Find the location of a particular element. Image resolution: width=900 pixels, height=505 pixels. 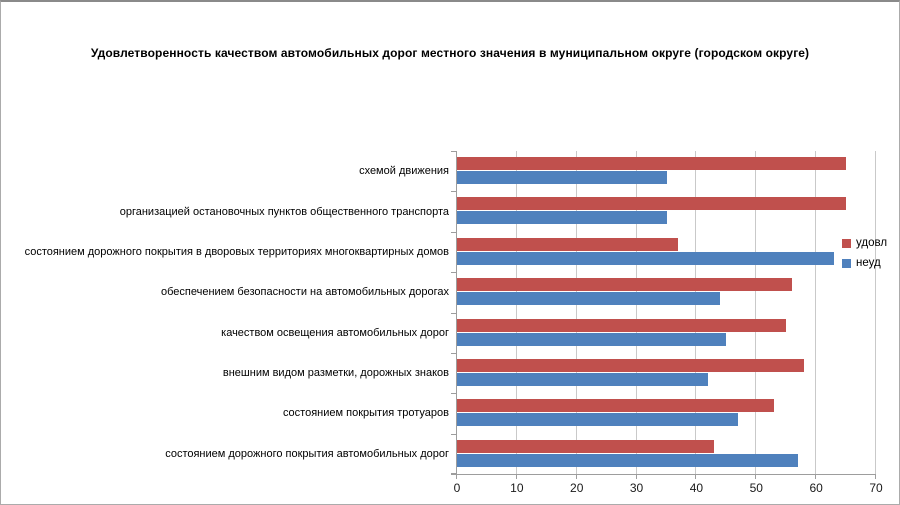

legend-swatch-neud-icon is located at coordinates (846, 263).